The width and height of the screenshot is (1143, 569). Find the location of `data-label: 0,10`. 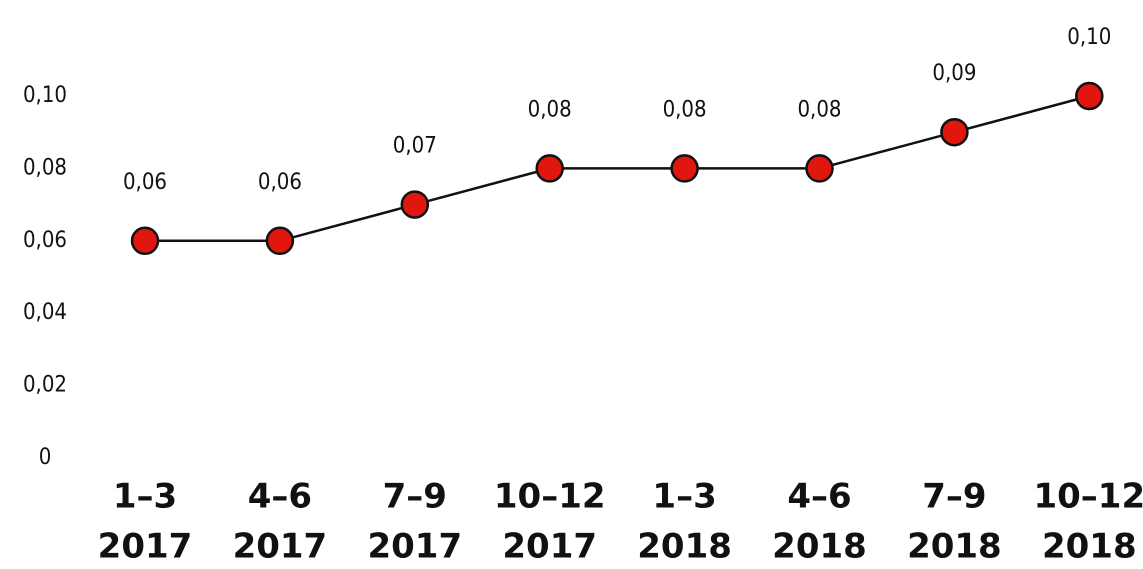

data-label: 0,10 is located at coordinates (1089, 37).